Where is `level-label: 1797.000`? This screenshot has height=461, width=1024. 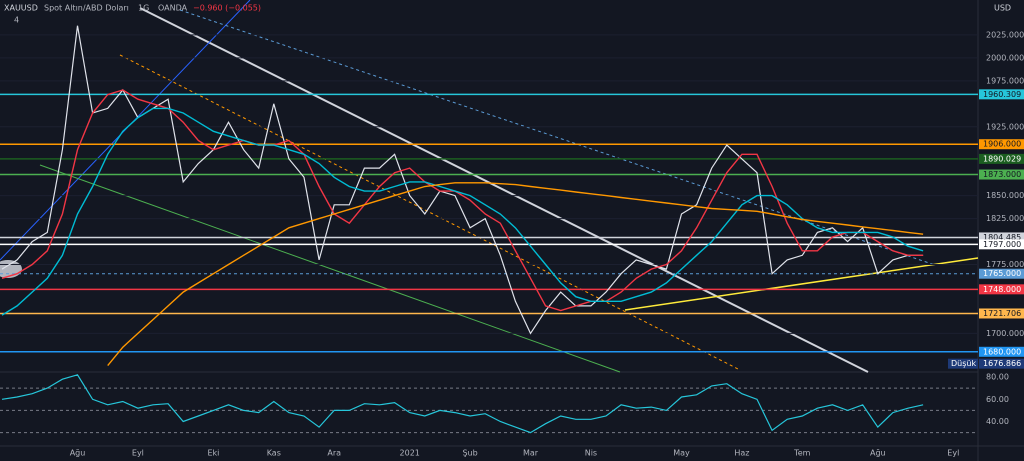 level-label: 1797.000 is located at coordinates (1002, 244).